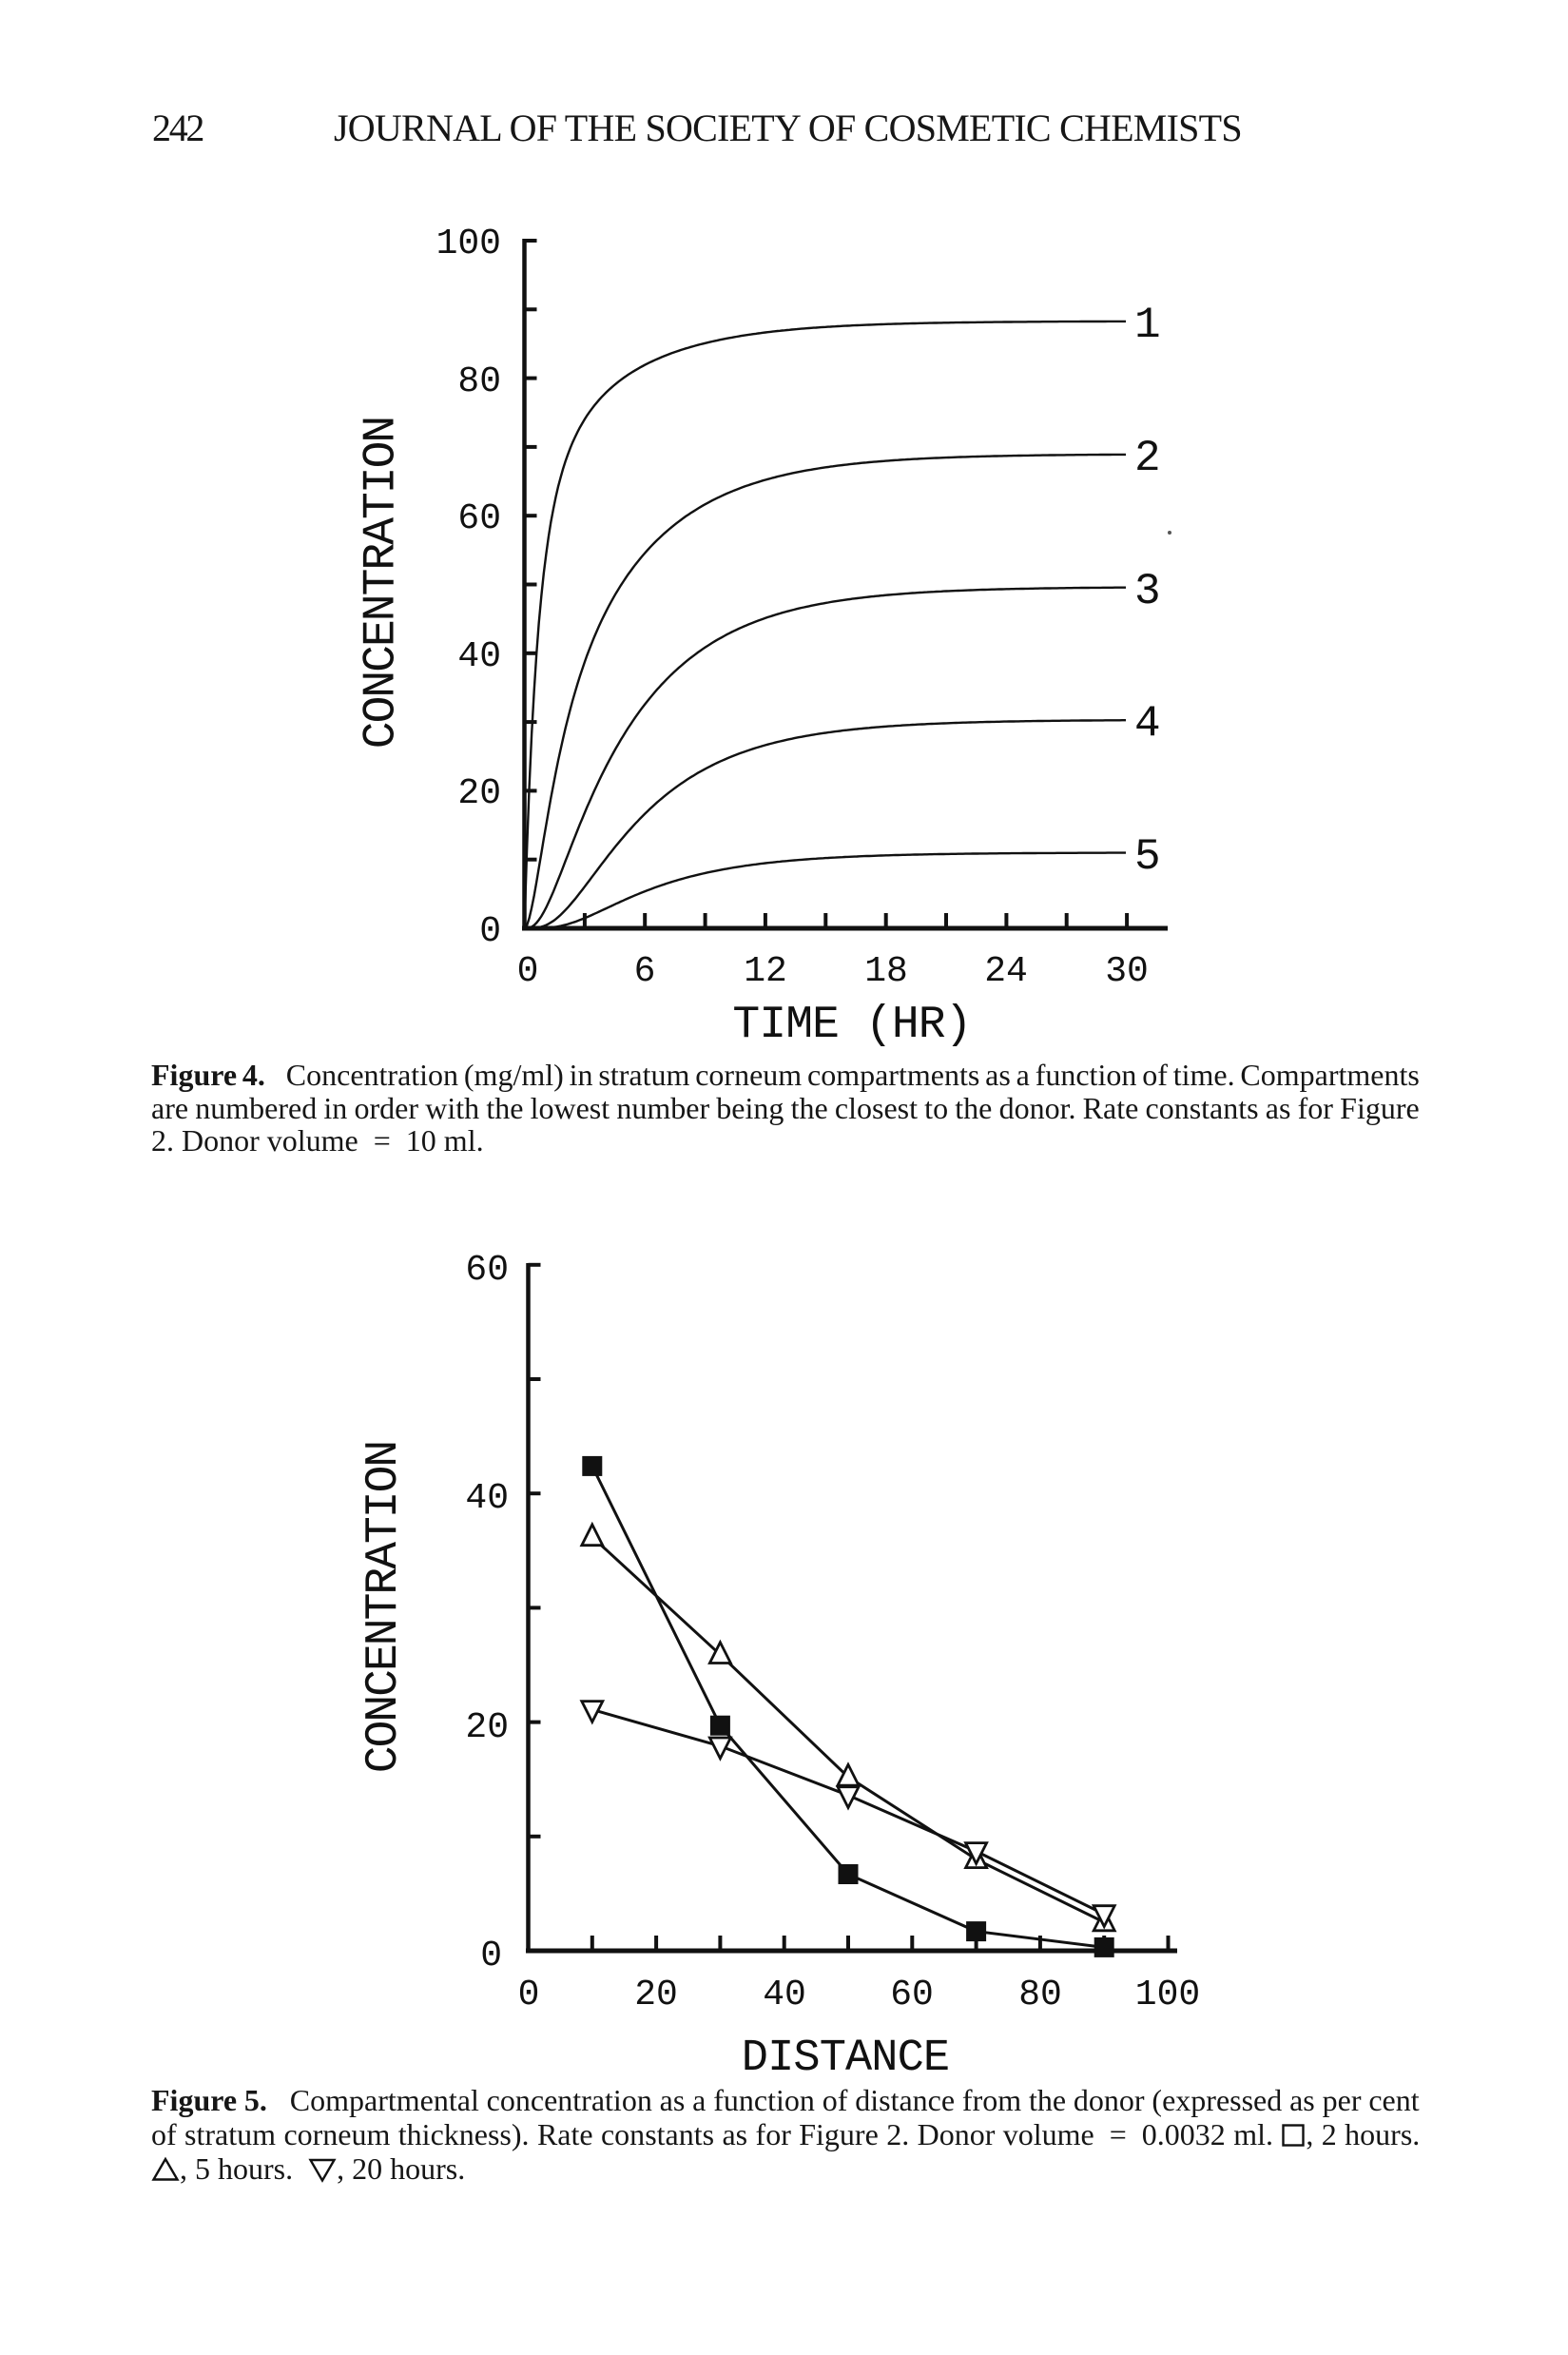 This screenshot has height=2355, width=1568. I want to click on svg-text: 6, so click(645, 971).